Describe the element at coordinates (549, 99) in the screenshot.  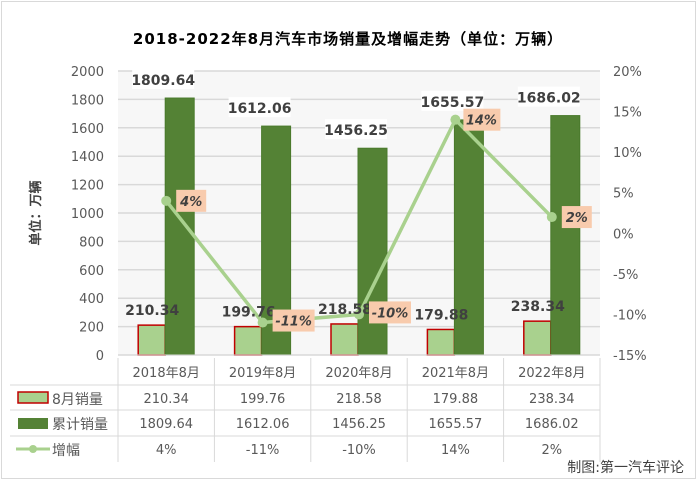
I see `cumulative-data-label: 1686.02` at that location.